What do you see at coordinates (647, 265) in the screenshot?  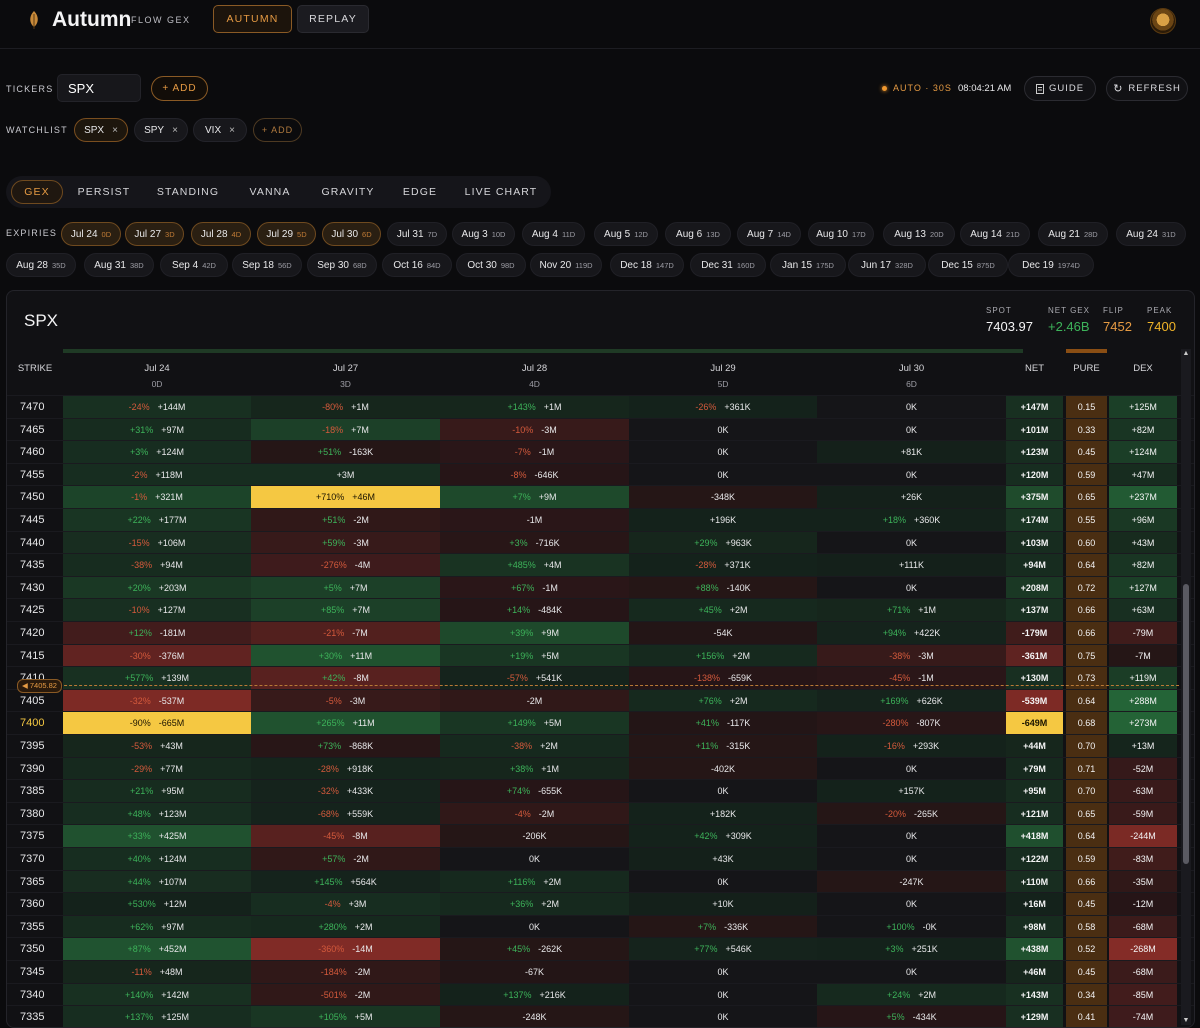 I see `expiry-chip: Dec 18 147D` at bounding box center [647, 265].